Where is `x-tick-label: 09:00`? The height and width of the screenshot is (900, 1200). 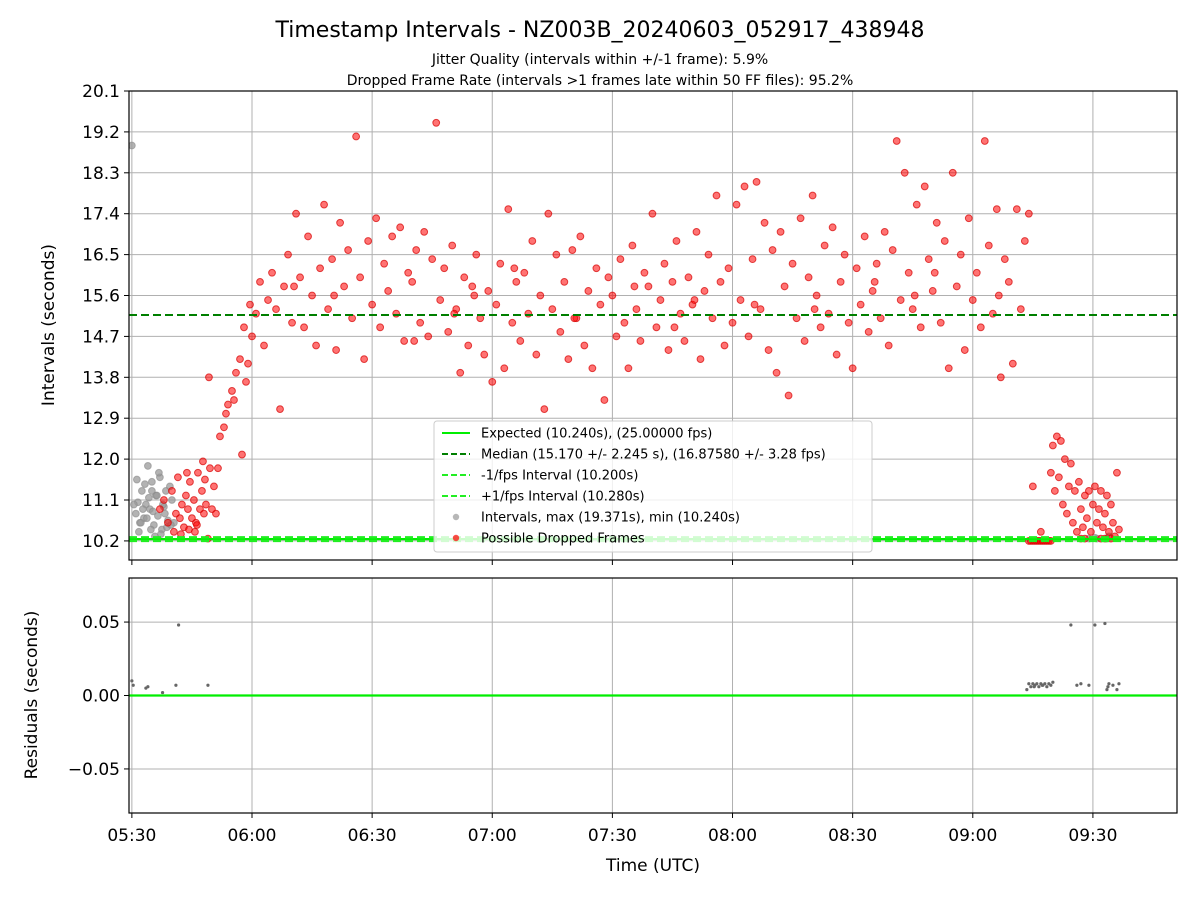
x-tick-label: 09:00 is located at coordinates (972, 836).